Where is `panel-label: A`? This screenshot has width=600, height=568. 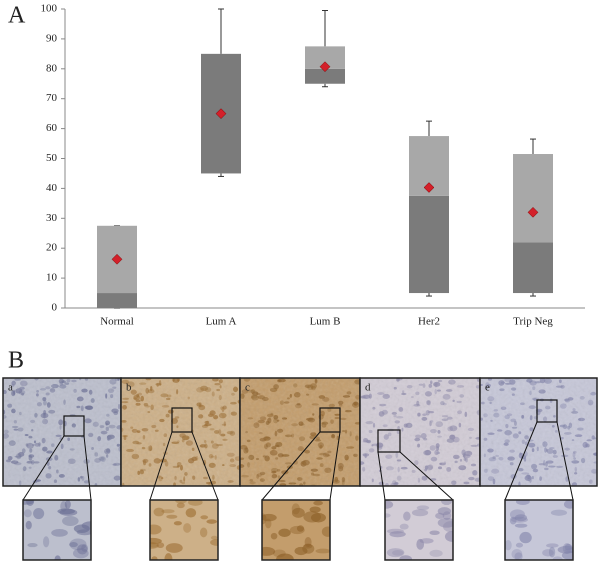
panel-label: A is located at coordinates (17, 16).